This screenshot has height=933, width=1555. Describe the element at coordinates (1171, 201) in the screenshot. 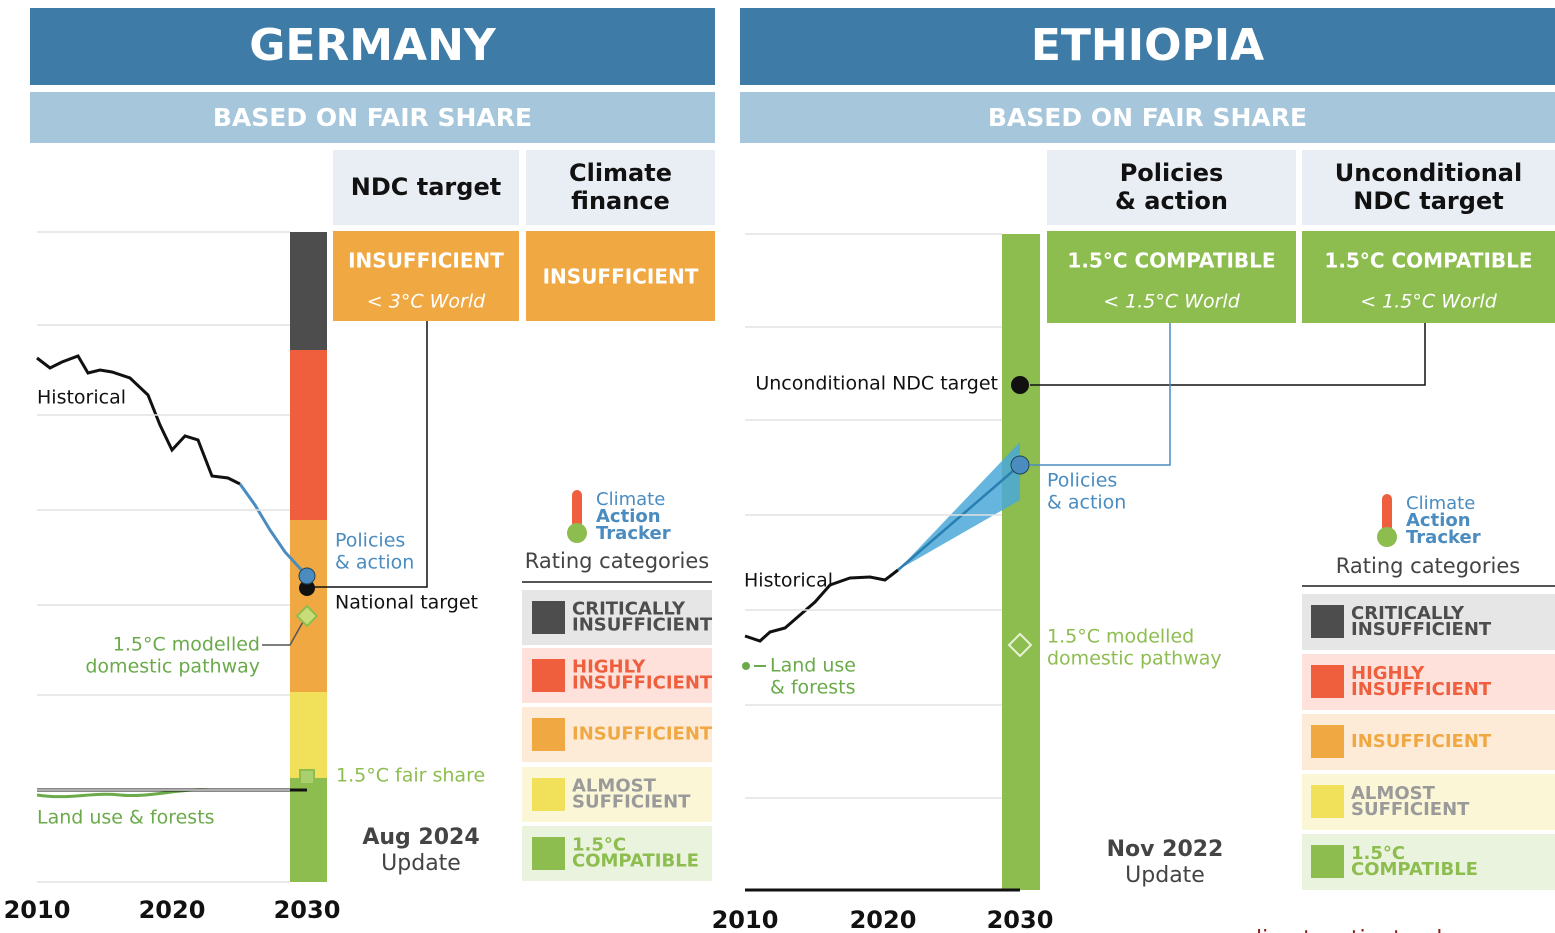

I see `column-header-text: & action` at that location.